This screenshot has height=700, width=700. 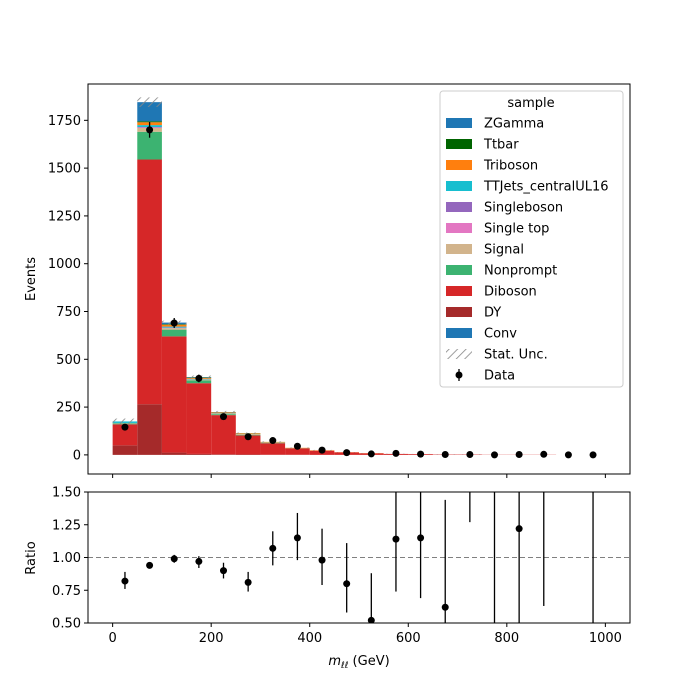 I want to click on legend-label-triboson: Triboson, so click(x=510, y=166).